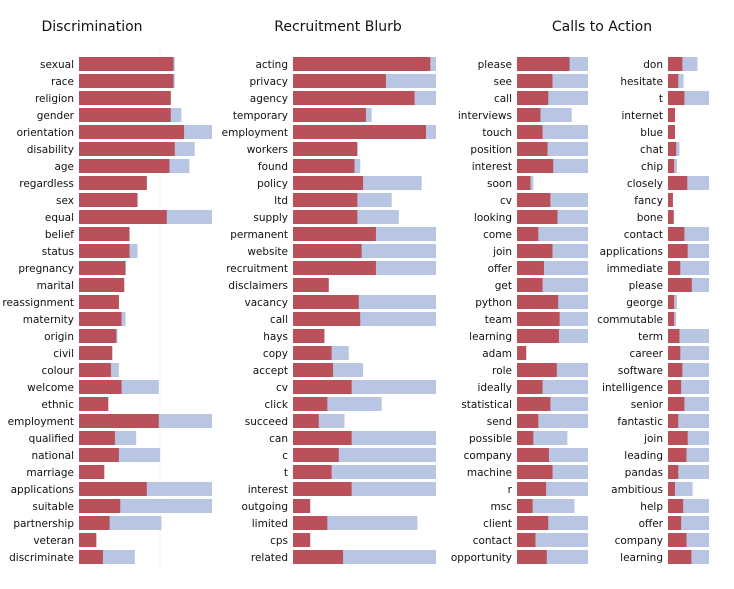 Image resolution: width=734 pixels, height=589 pixels. Describe the element at coordinates (339, 81) in the screenshot. I see `bar-primary-privacy` at that location.